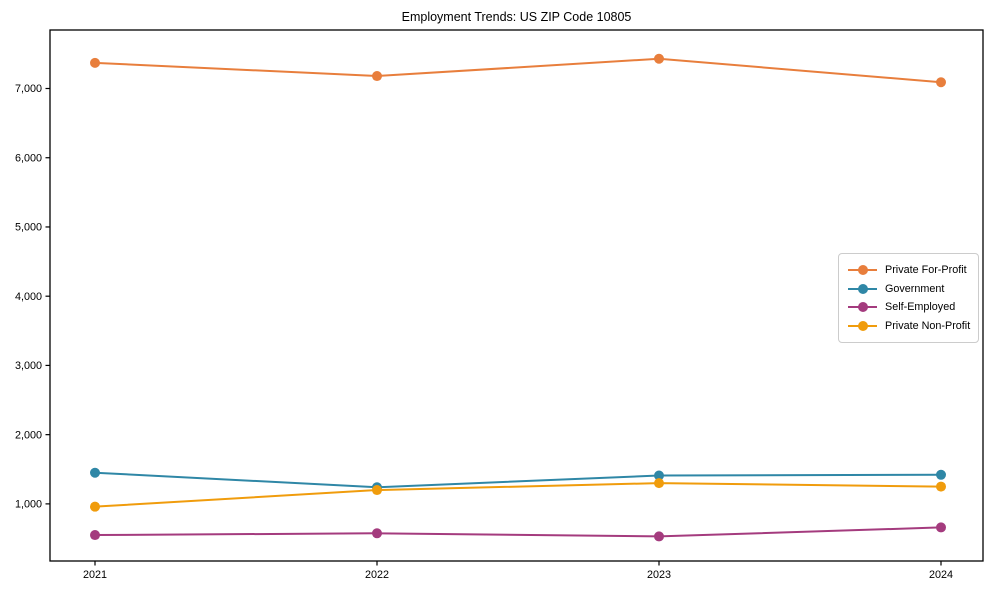 The image size is (1000, 600). Describe the element at coordinates (28, 158) in the screenshot. I see `y-tick-label: 6,000` at that location.